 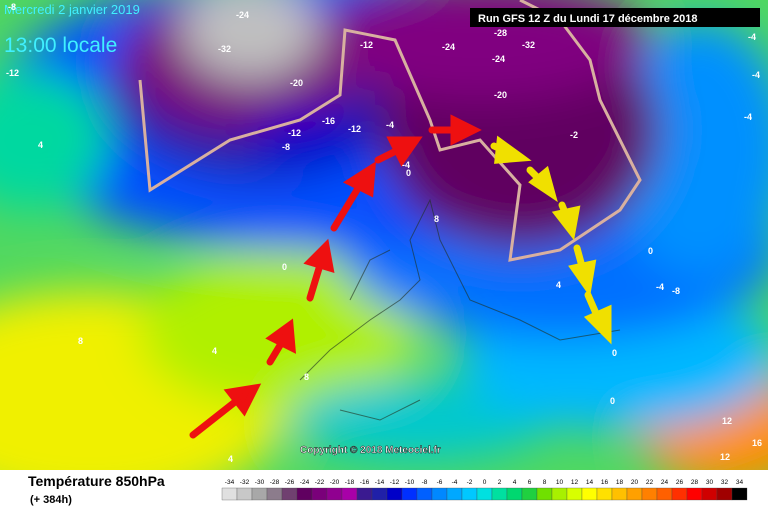 I want to click on legend-tick: 2, so click(x=500, y=482).